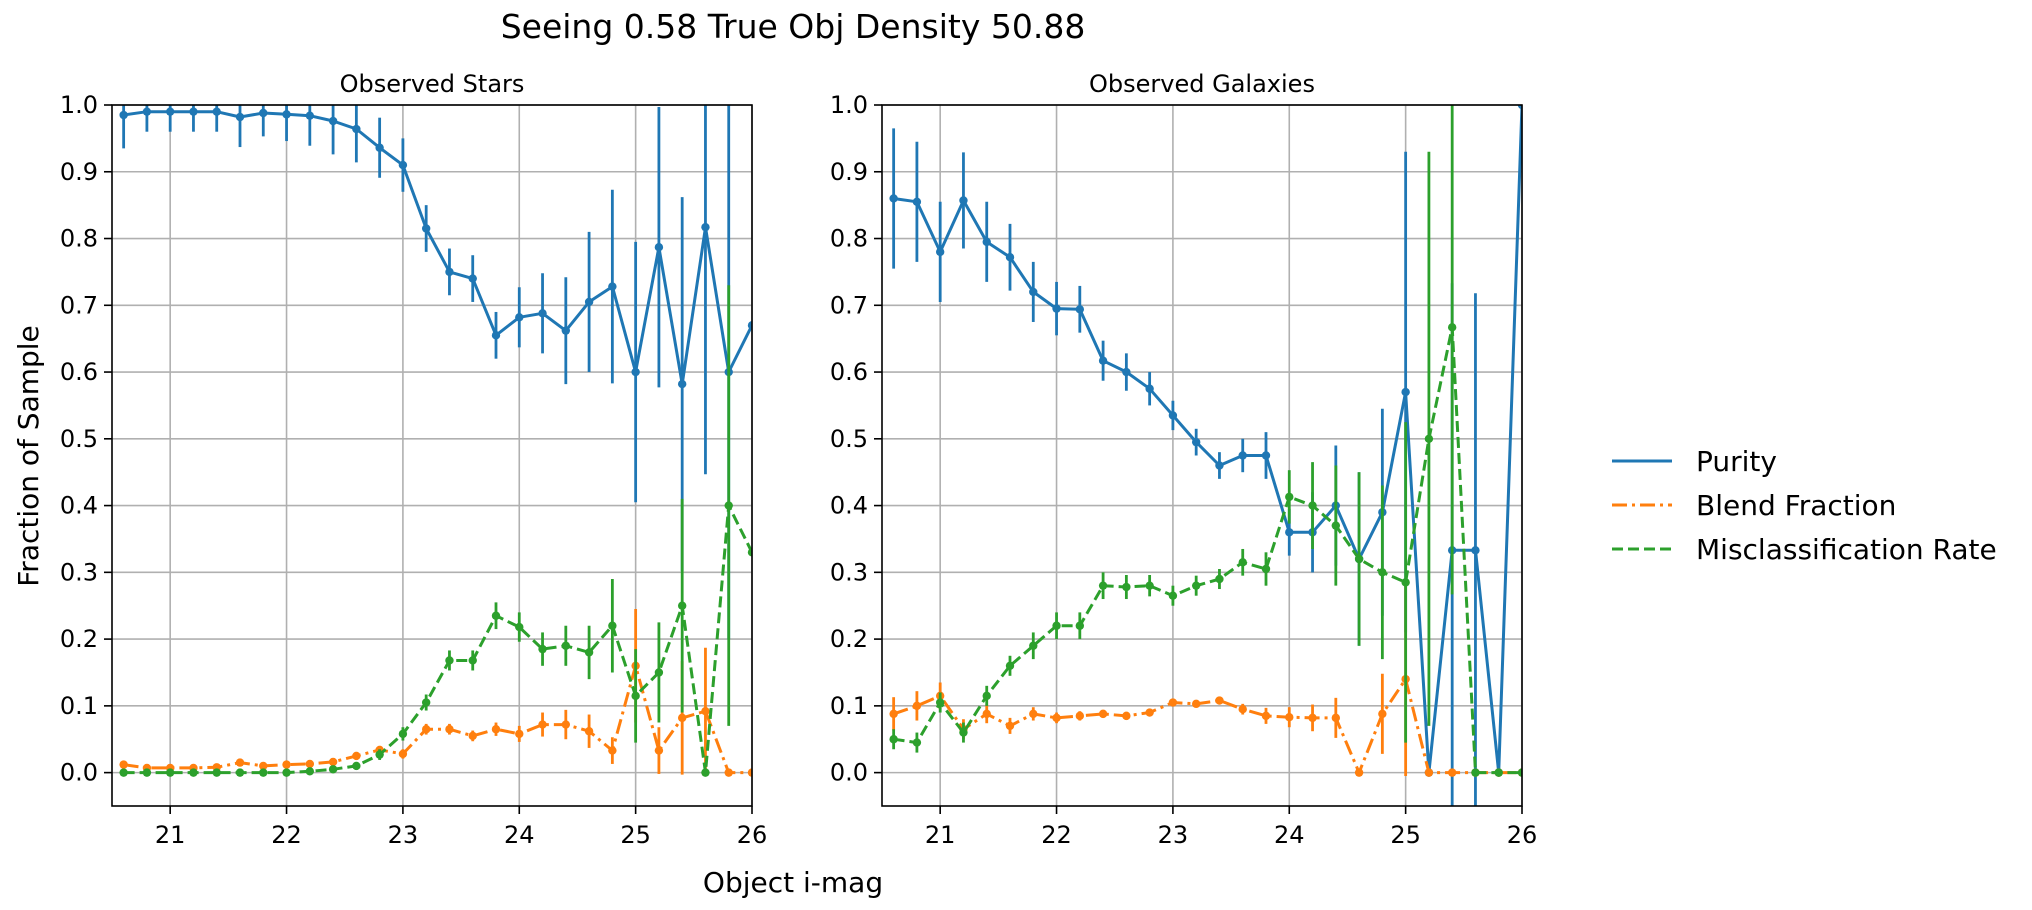 This screenshot has width=2032, height=910. I want to click on y-tick-label: 0.8, so click(79, 239).